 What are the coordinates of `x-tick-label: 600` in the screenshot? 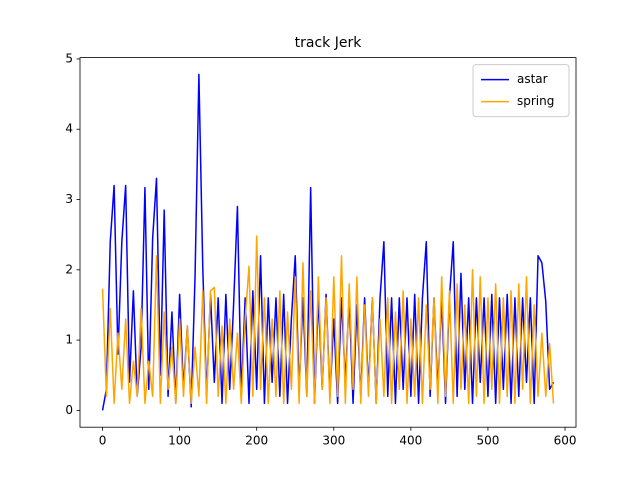 It's located at (565, 441).